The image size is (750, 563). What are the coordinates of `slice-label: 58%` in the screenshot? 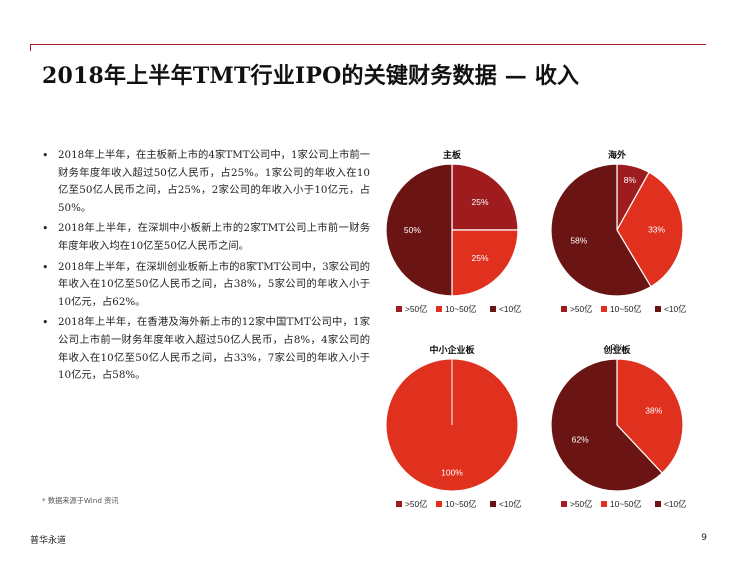 It's located at (578, 241).